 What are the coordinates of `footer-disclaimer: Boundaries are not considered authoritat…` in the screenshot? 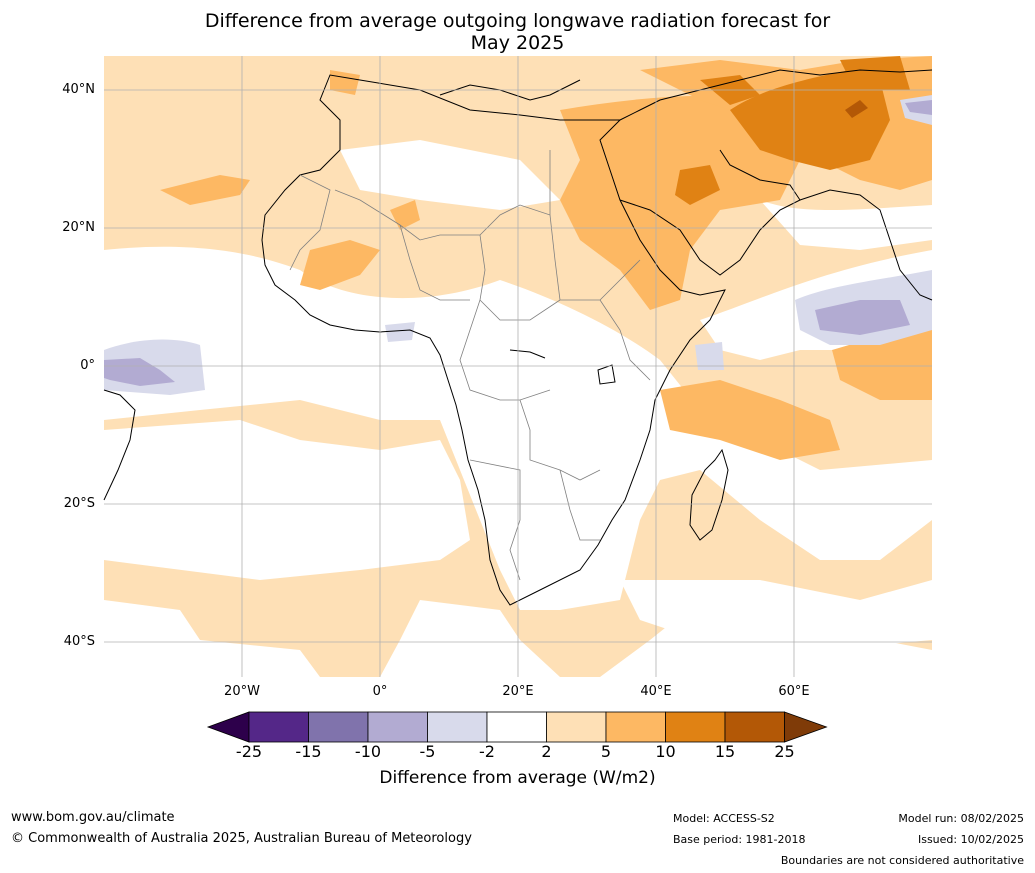 It's located at (902, 860).